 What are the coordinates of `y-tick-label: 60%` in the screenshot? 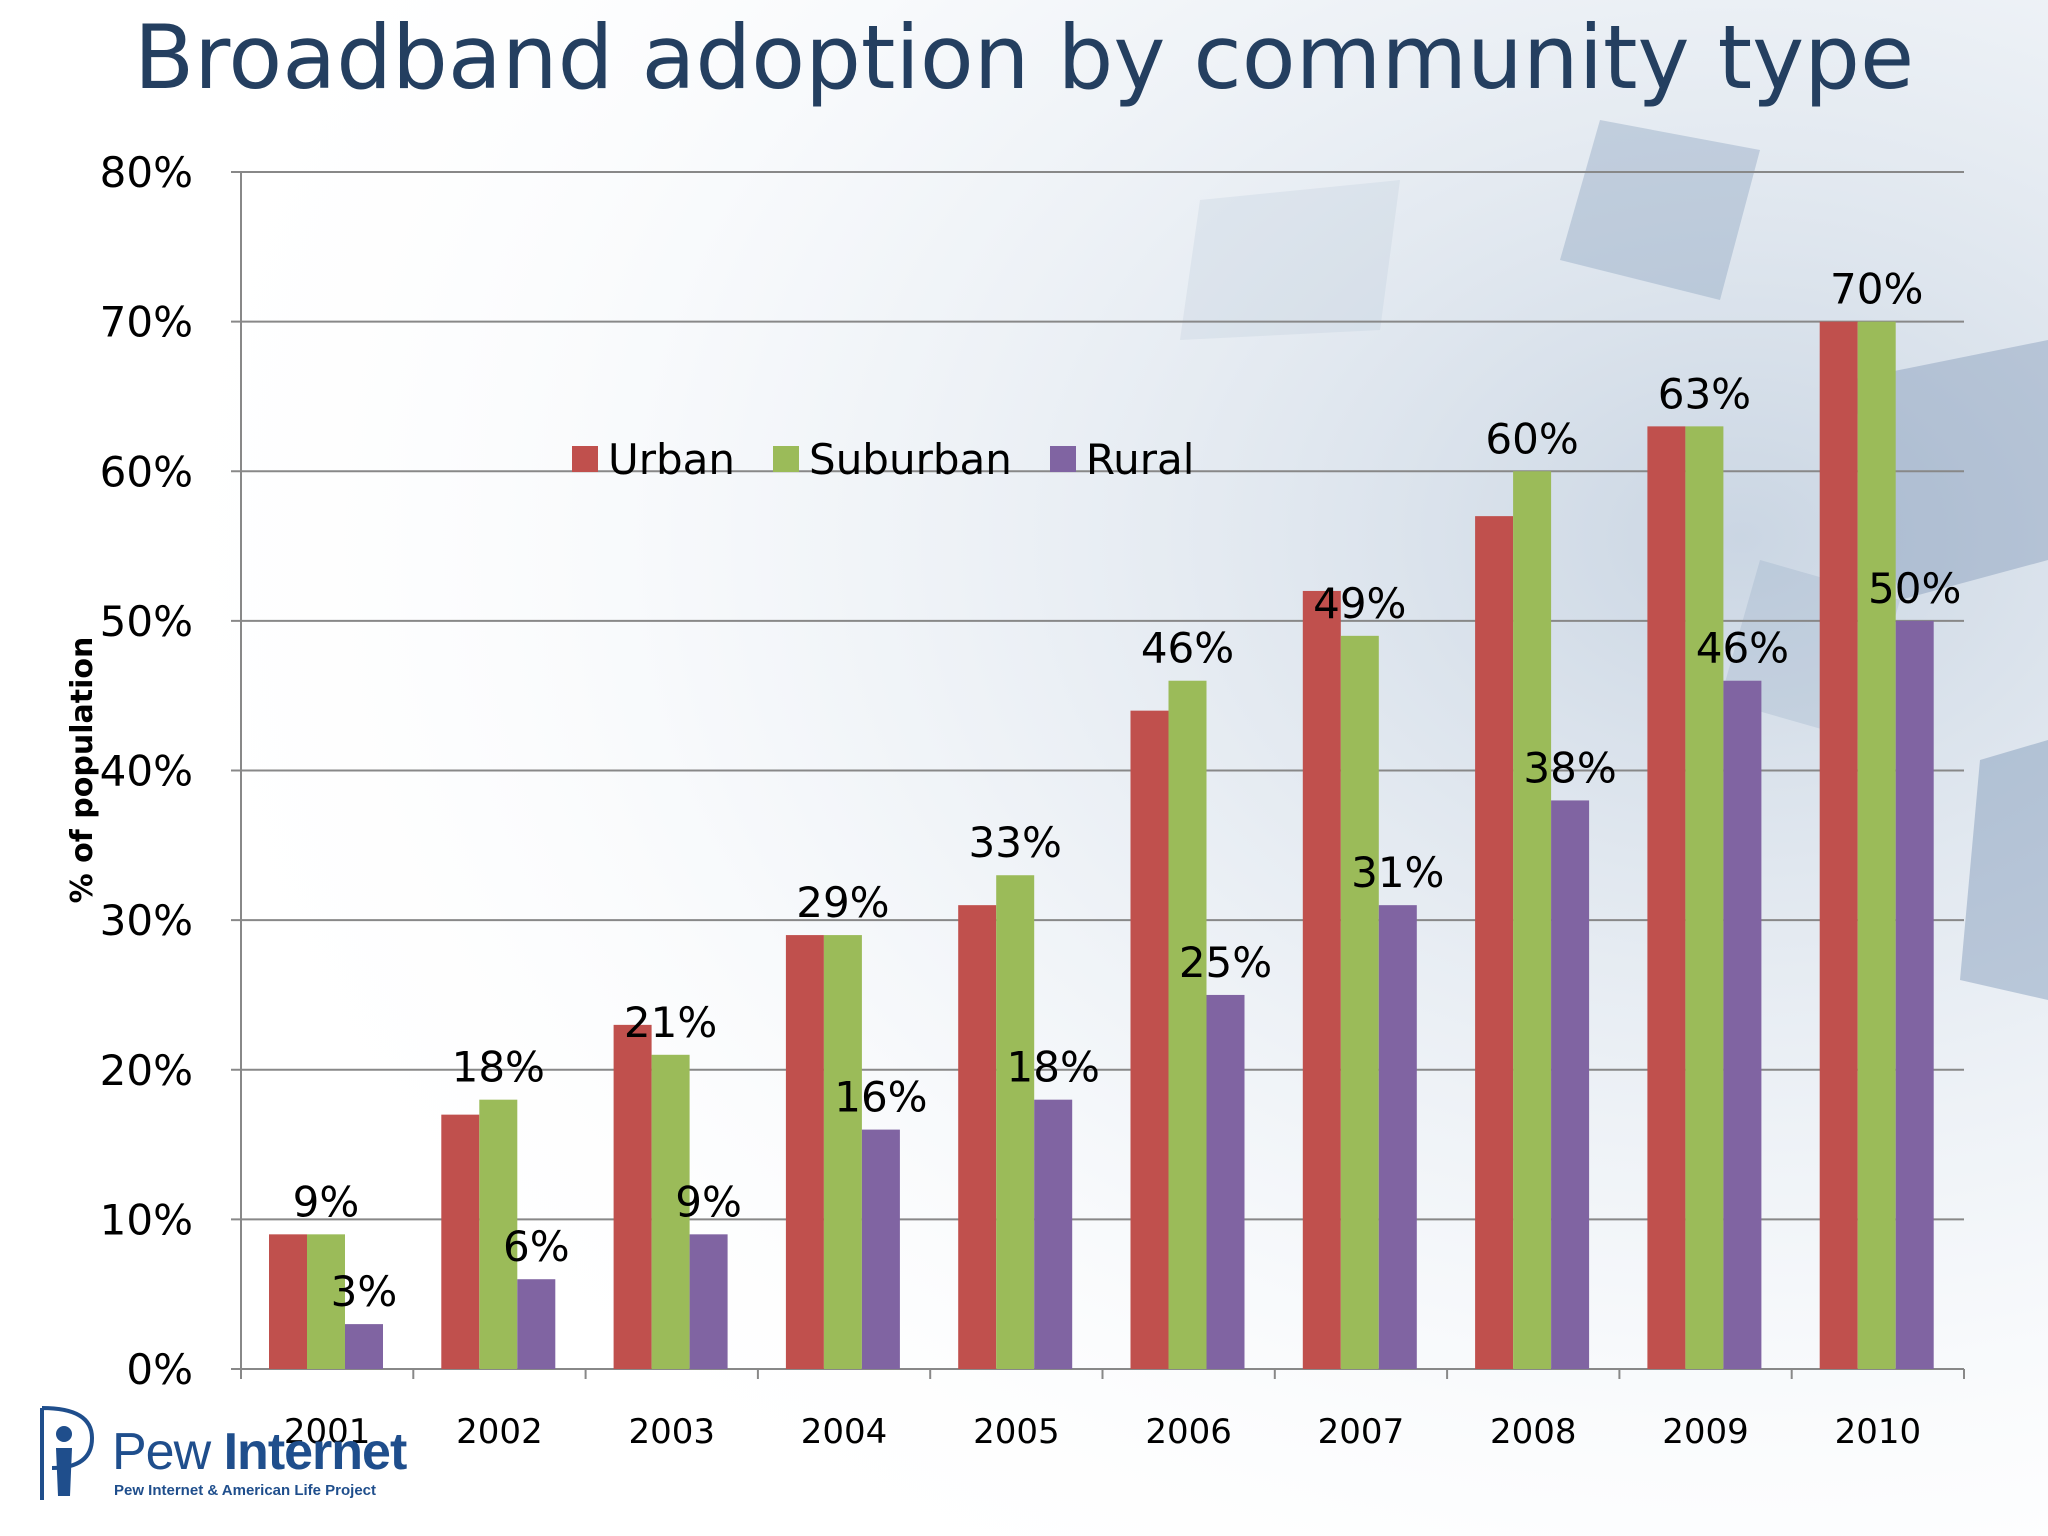 It's located at (146, 471).